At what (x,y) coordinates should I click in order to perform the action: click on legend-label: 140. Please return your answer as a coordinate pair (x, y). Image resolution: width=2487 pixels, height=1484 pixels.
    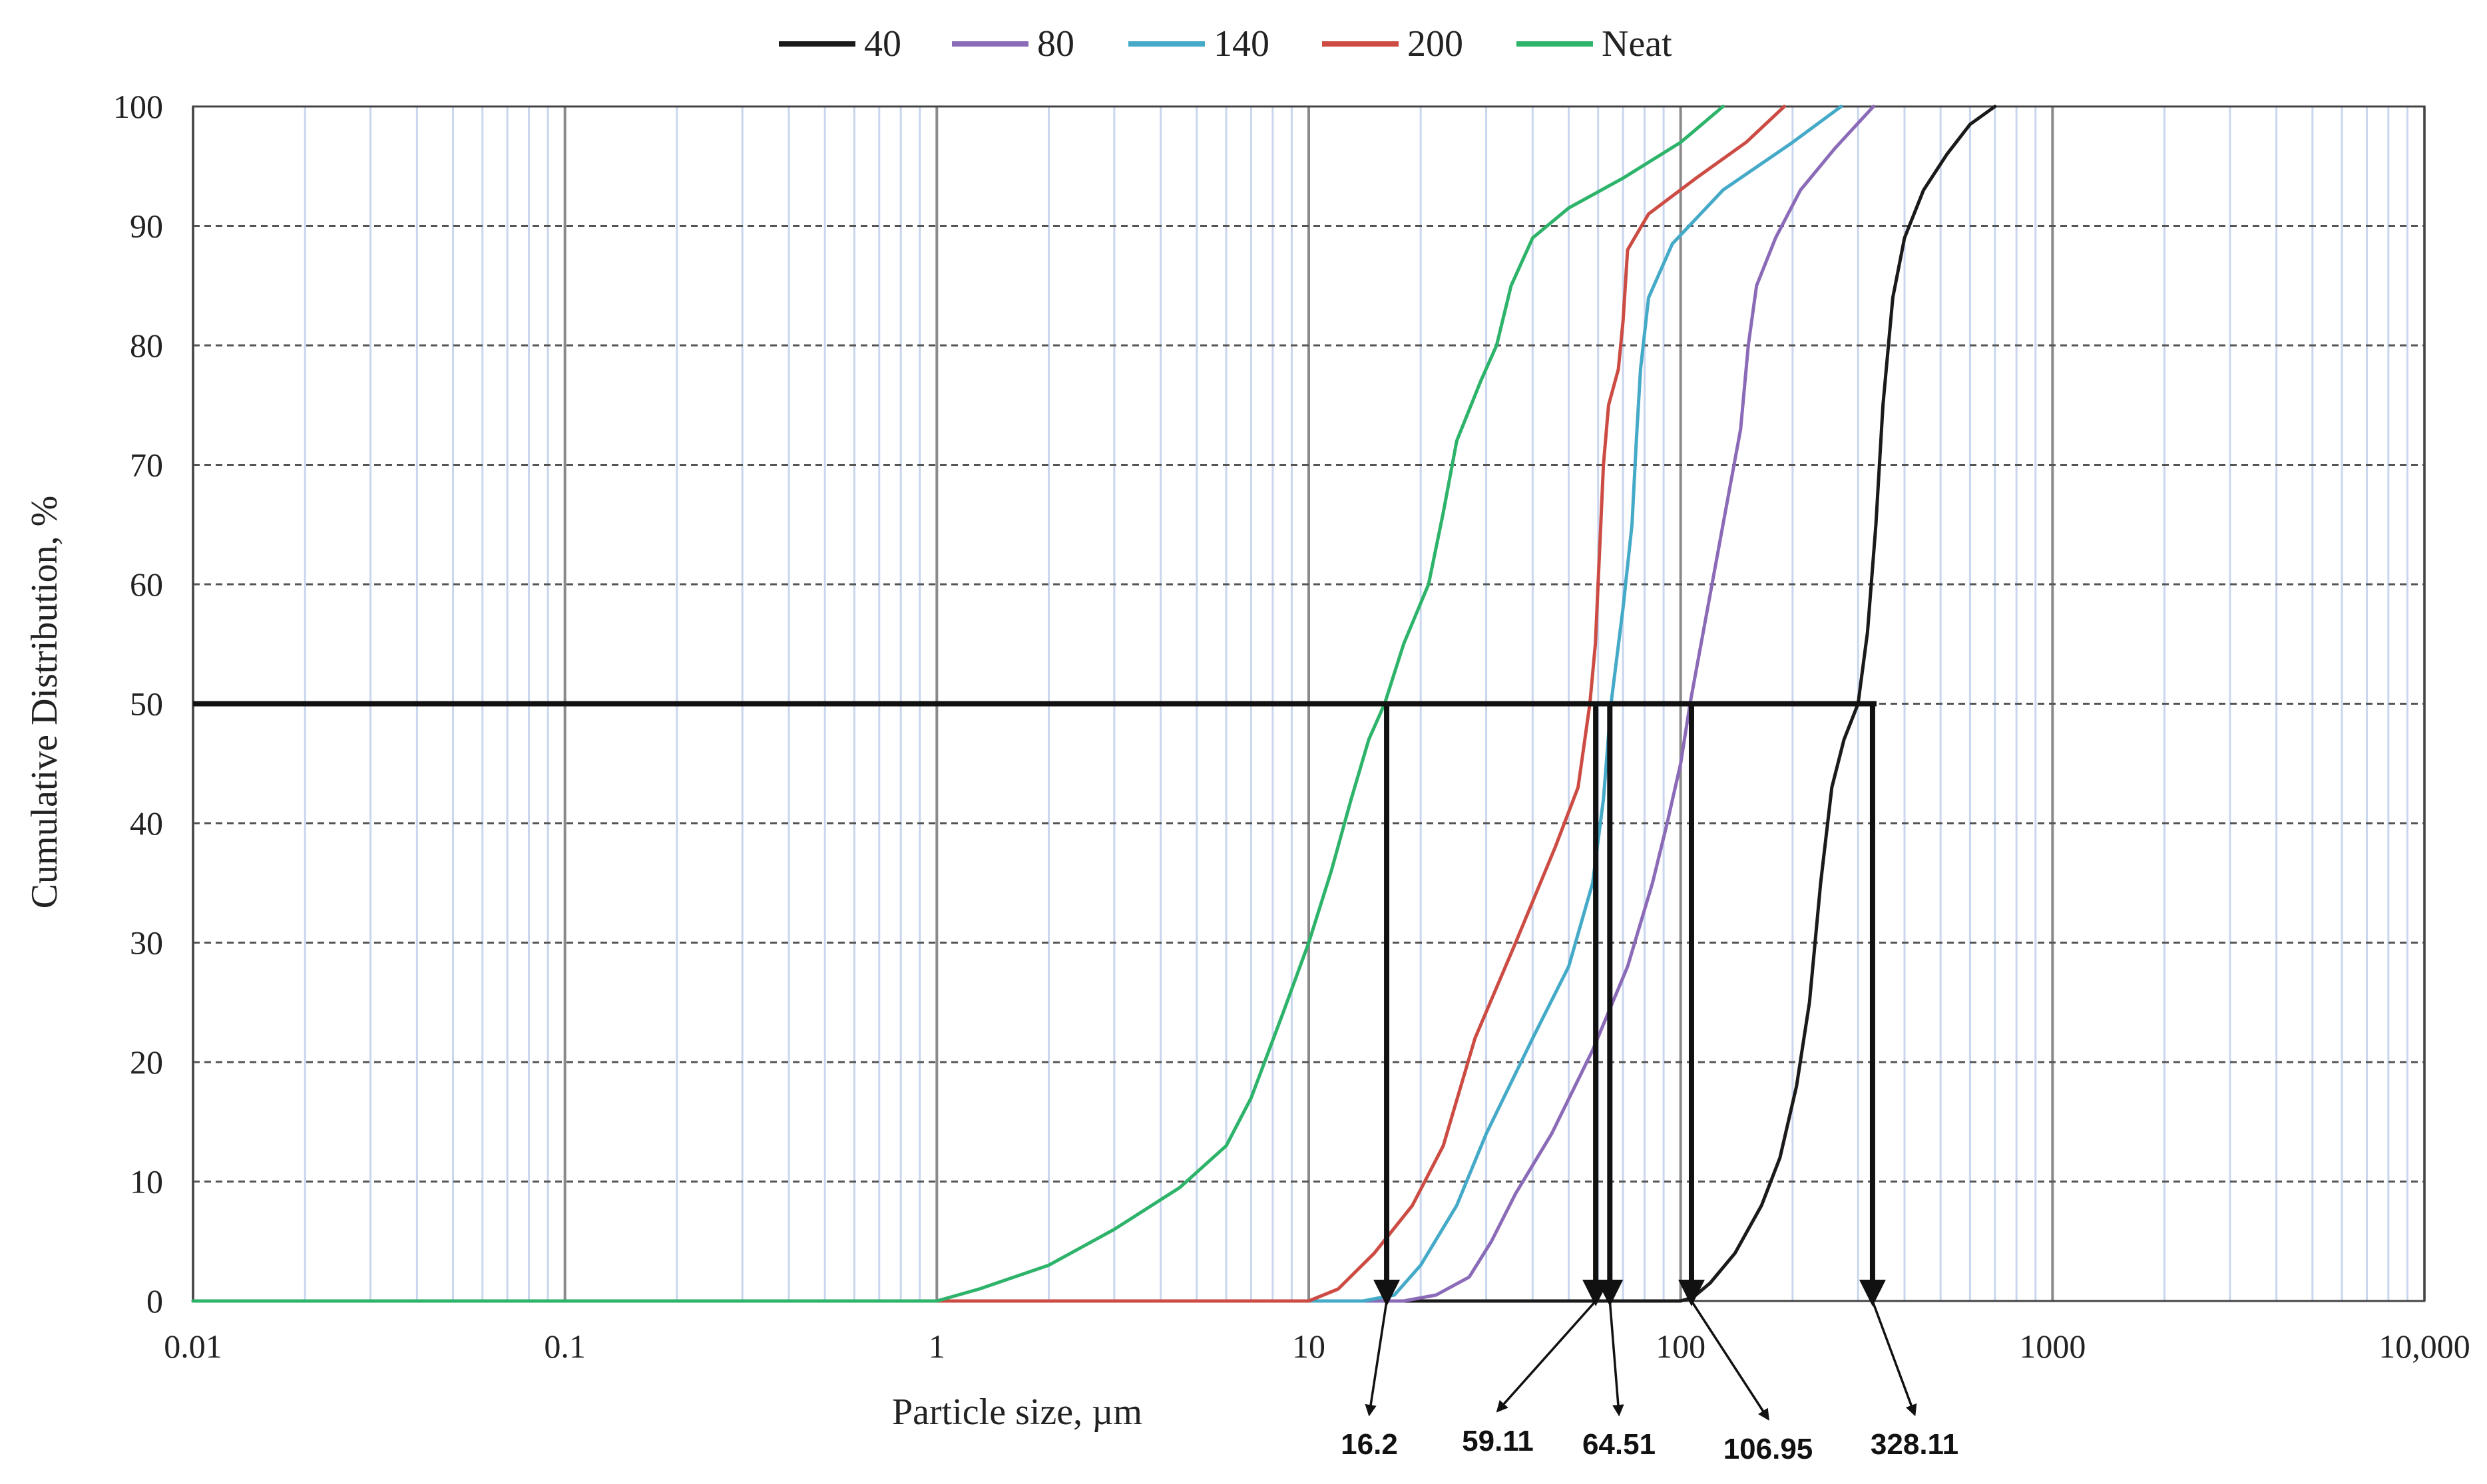
    Looking at the image, I should click on (1241, 44).